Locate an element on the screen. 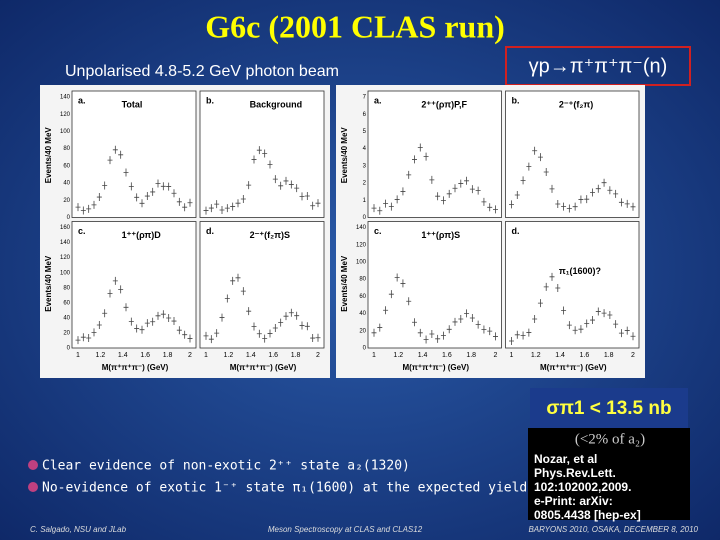 The height and width of the screenshot is (540, 720). panel-title: 1⁺⁺(ρπ)D is located at coordinates (142, 235).